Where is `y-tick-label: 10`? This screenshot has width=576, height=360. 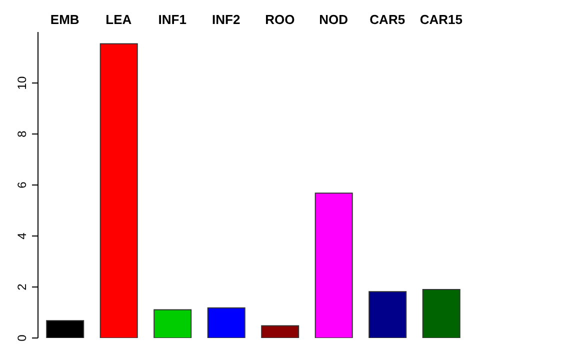 y-tick-label: 10 is located at coordinates (22, 83).